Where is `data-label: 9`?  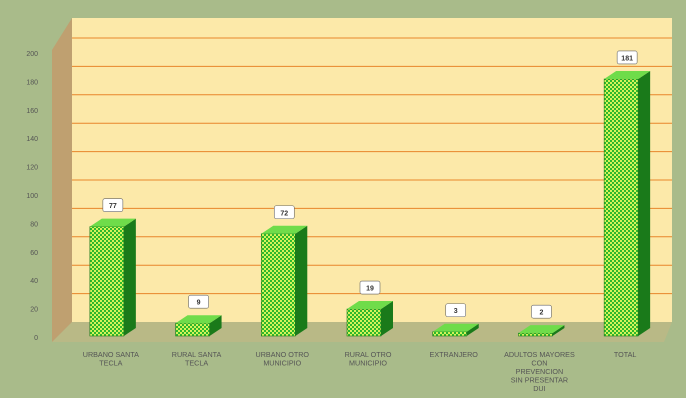 data-label: 9 is located at coordinates (198, 301).